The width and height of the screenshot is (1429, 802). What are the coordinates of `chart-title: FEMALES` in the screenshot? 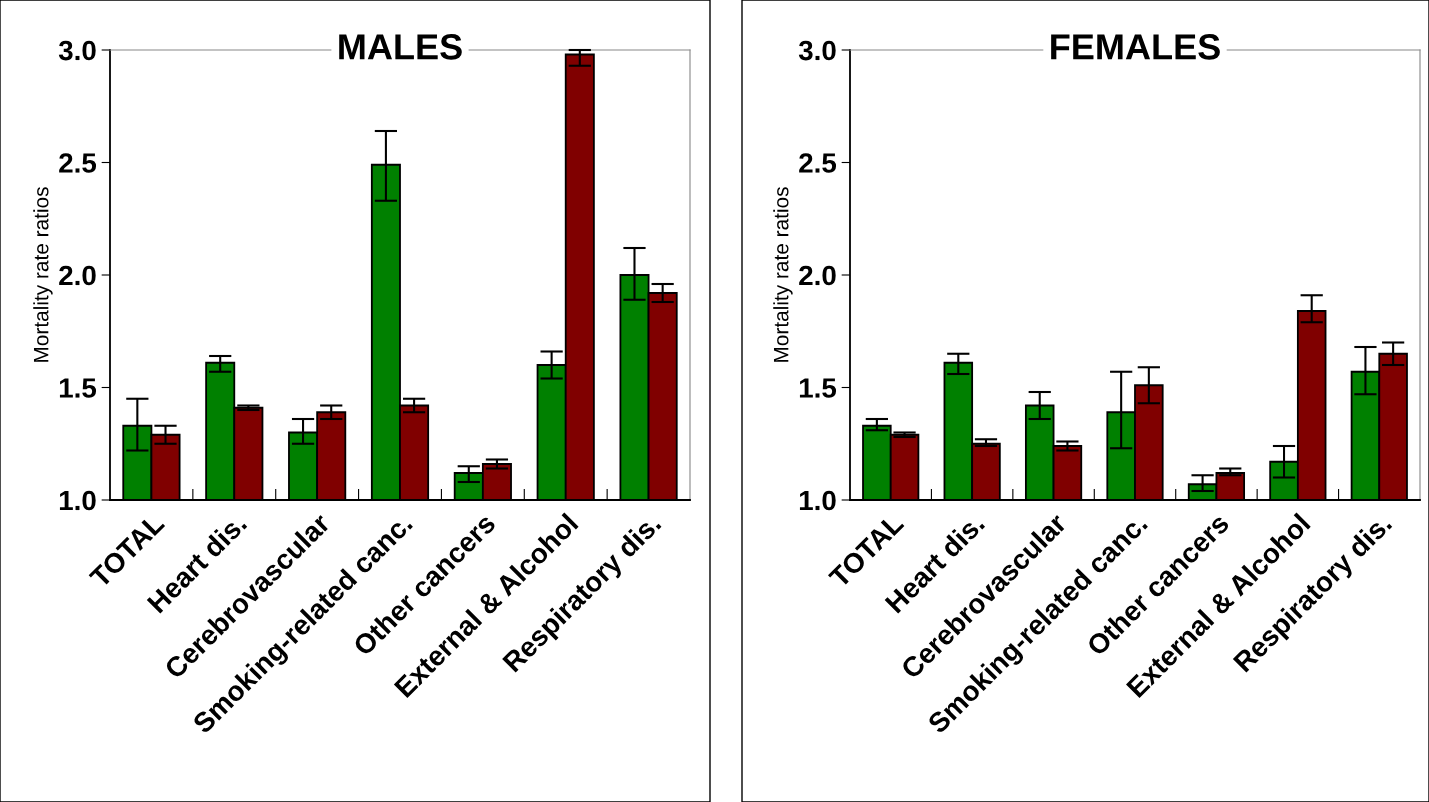 It's located at (1135, 47).